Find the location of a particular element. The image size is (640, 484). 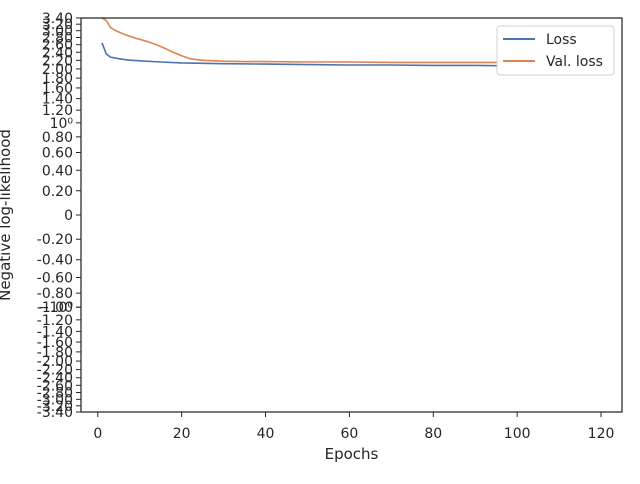

y-tick-label: 0.40 is located at coordinates (57, 171).